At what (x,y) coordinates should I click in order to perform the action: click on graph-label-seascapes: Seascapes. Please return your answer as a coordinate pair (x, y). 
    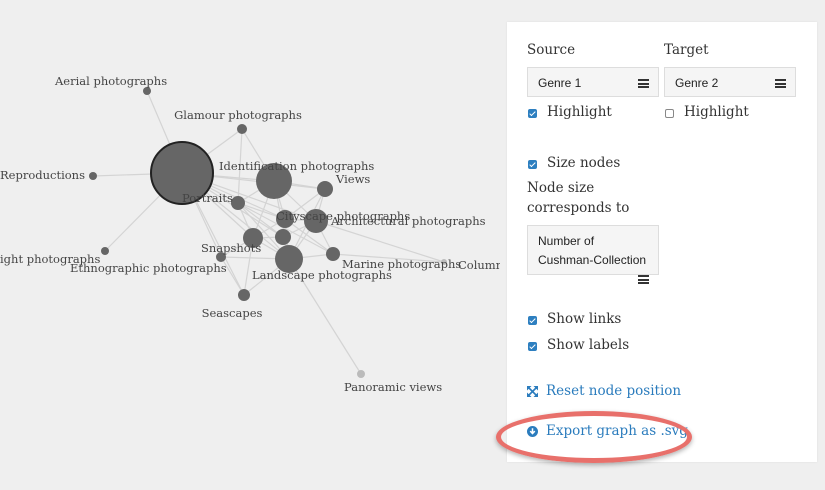
    Looking at the image, I should click on (232, 313).